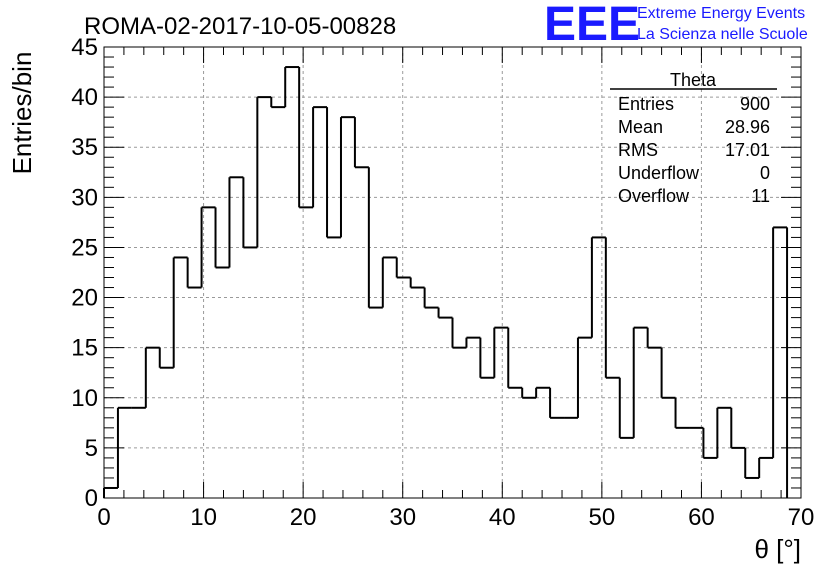 The image size is (836, 572). I want to click on y-tick-label: 5, so click(91, 448).